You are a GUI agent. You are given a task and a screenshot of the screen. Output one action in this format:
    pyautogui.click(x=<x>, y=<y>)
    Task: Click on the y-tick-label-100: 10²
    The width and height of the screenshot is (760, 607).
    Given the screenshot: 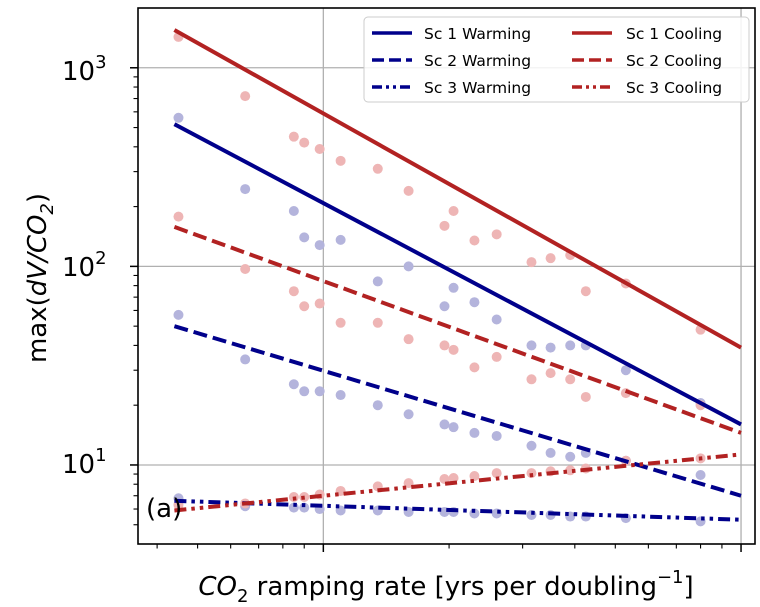 What is the action you would take?
    pyautogui.click(x=84, y=265)
    